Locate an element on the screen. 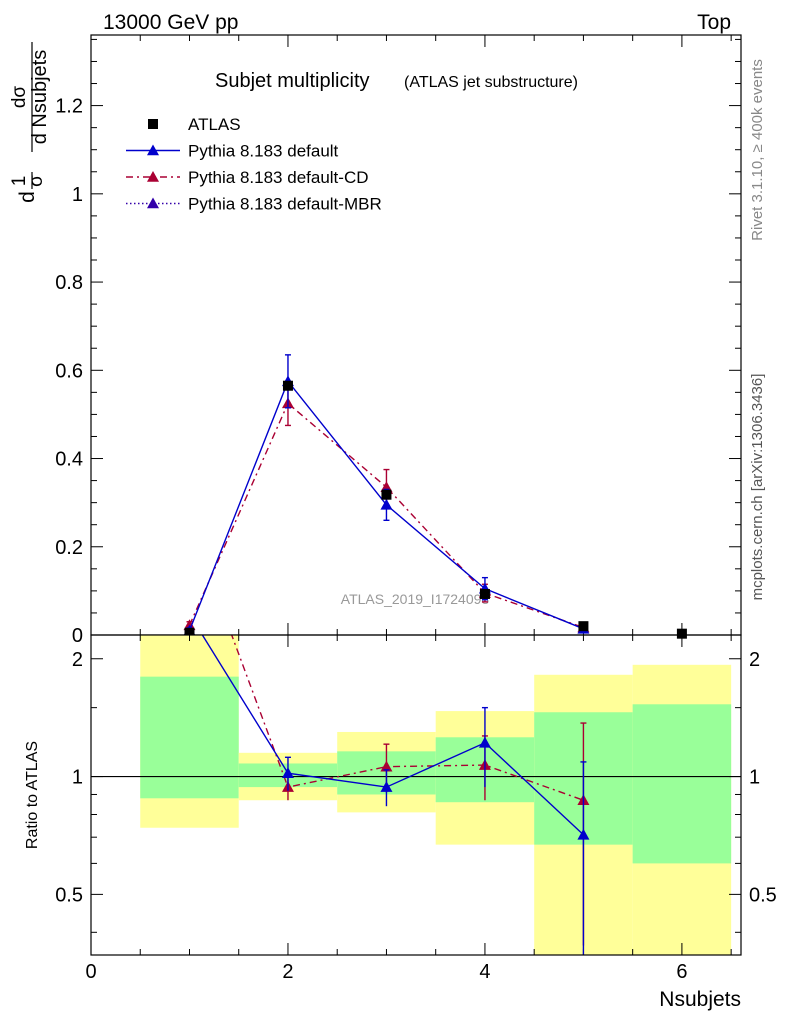 This screenshot has height=1024, width=786. legend-item-cd: Pythia 8.183 default-CD is located at coordinates (247, 177).